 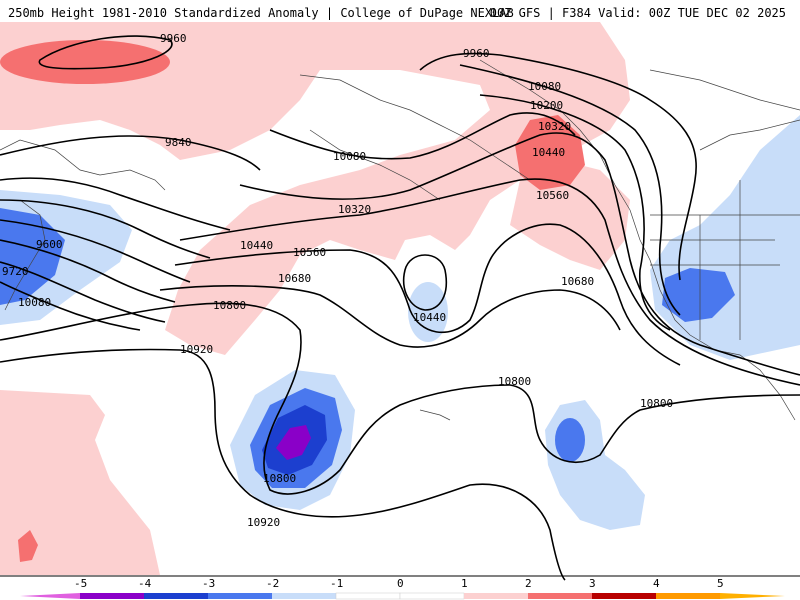 I want to click on contour-label: 9840, so click(x=178, y=142).